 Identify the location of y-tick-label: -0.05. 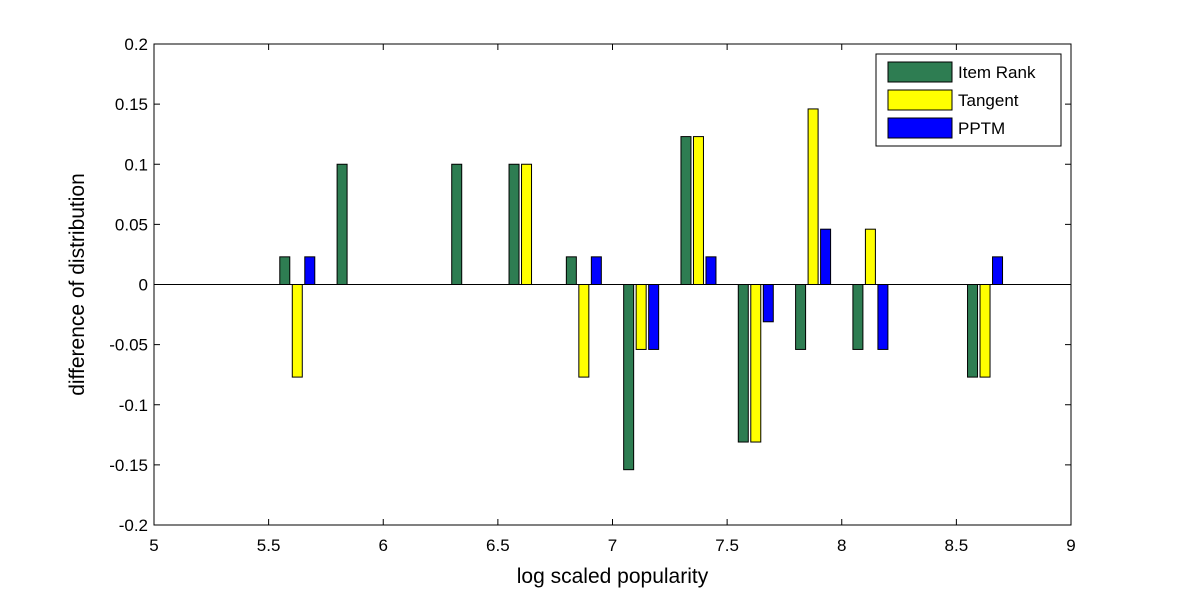
(128, 345).